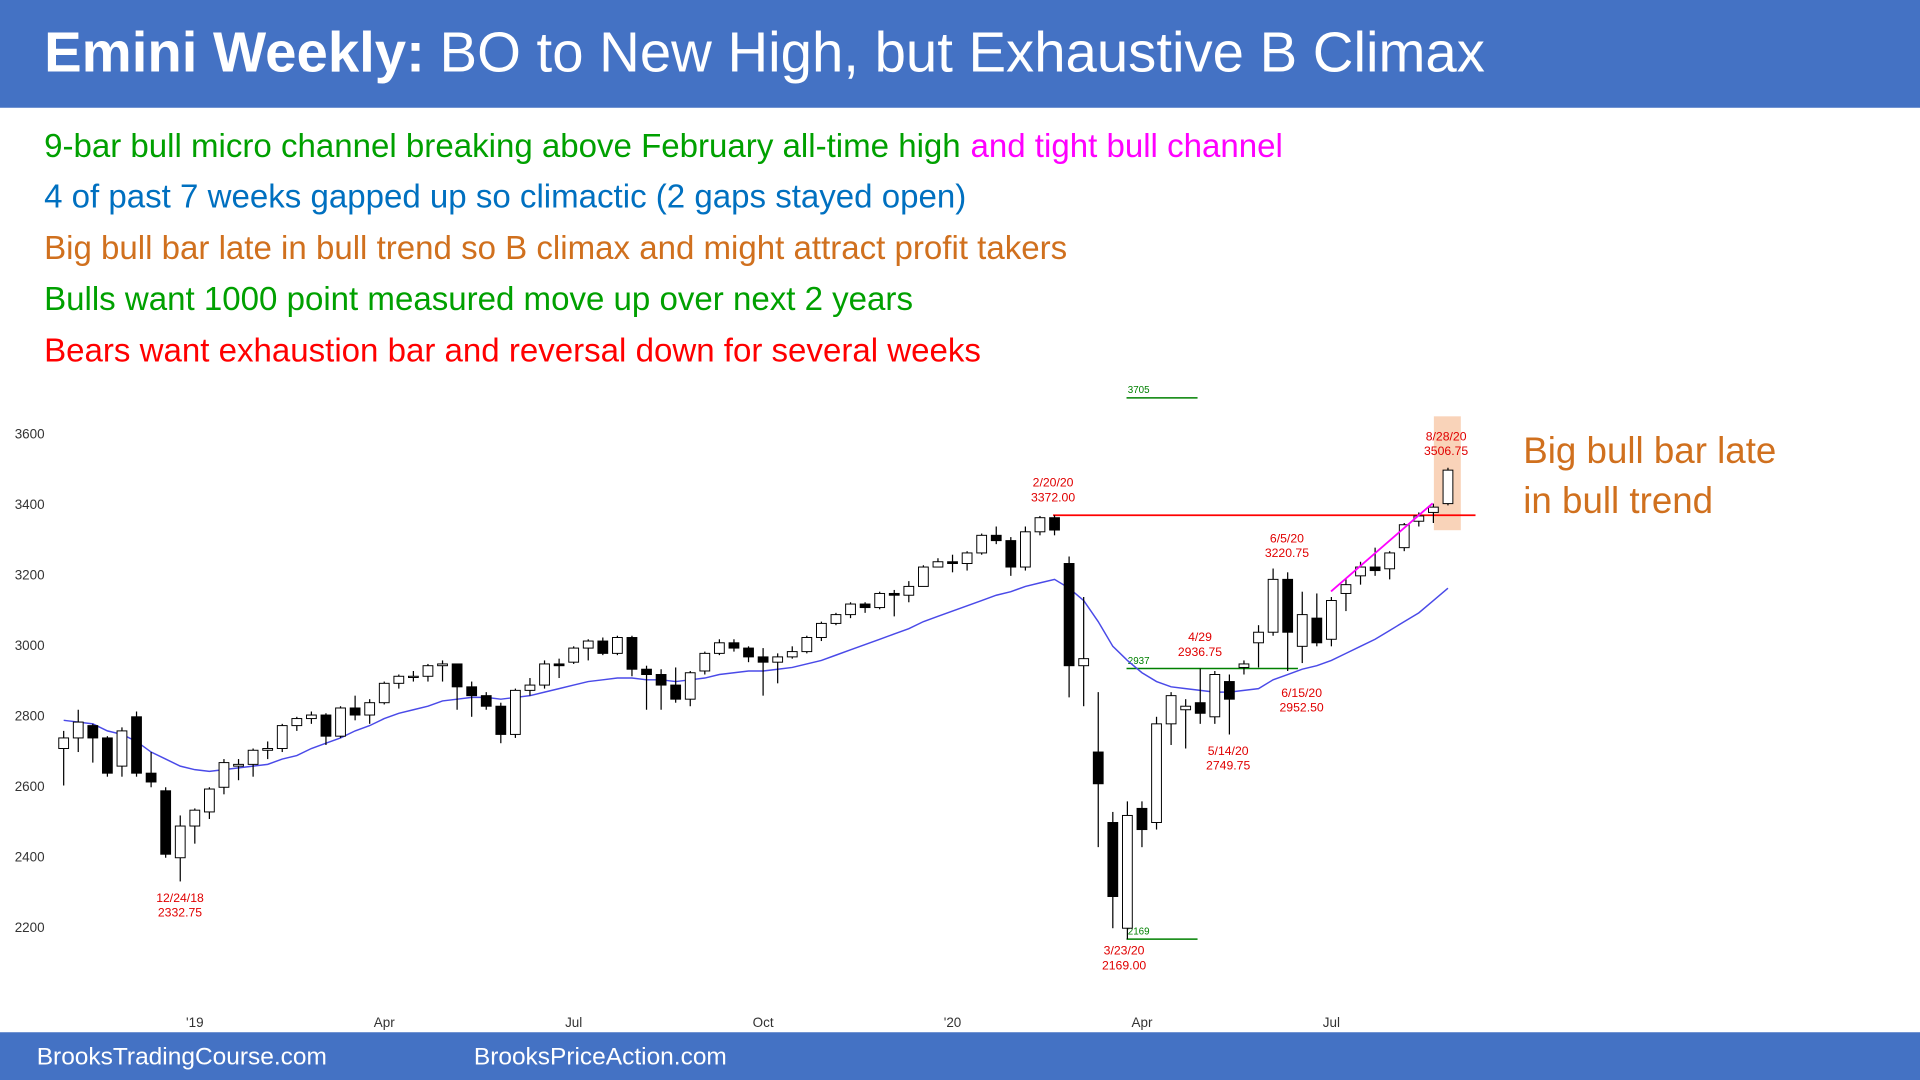 The width and height of the screenshot is (1920, 1080). What do you see at coordinates (953, 1022) in the screenshot?
I see `x-tick-label: '20` at bounding box center [953, 1022].